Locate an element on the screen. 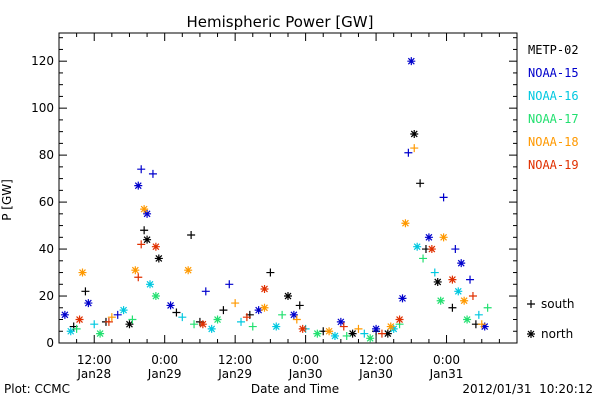  legend-entry-noaa-15: NOAA-15 is located at coordinates (553, 73).